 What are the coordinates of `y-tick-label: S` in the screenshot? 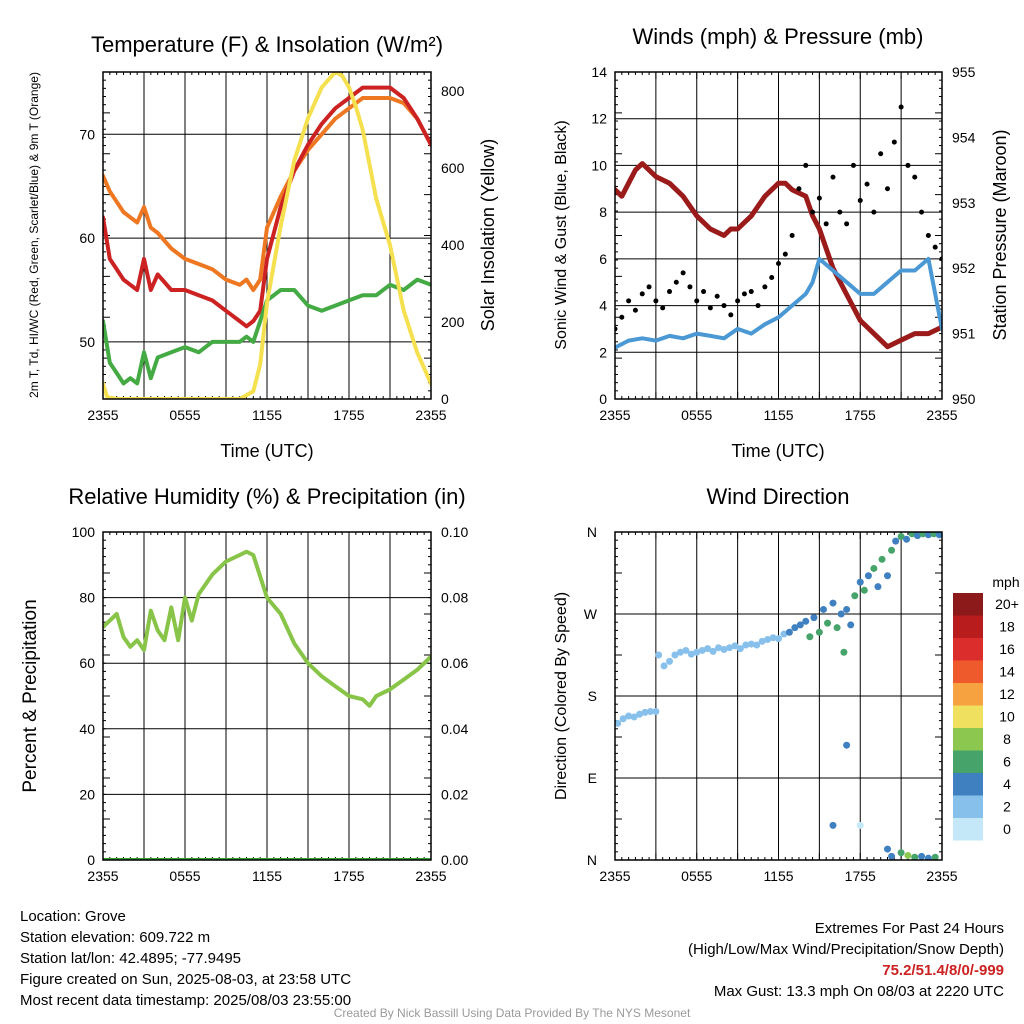 It's located at (592, 696).